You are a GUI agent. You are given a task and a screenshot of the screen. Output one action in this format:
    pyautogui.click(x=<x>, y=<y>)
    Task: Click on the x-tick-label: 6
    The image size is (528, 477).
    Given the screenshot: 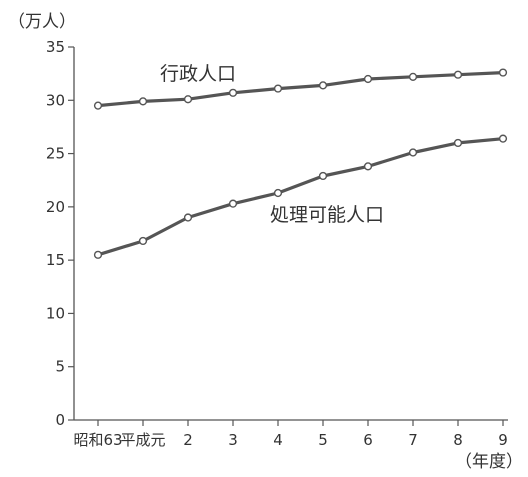 What is the action you would take?
    pyautogui.click(x=368, y=440)
    